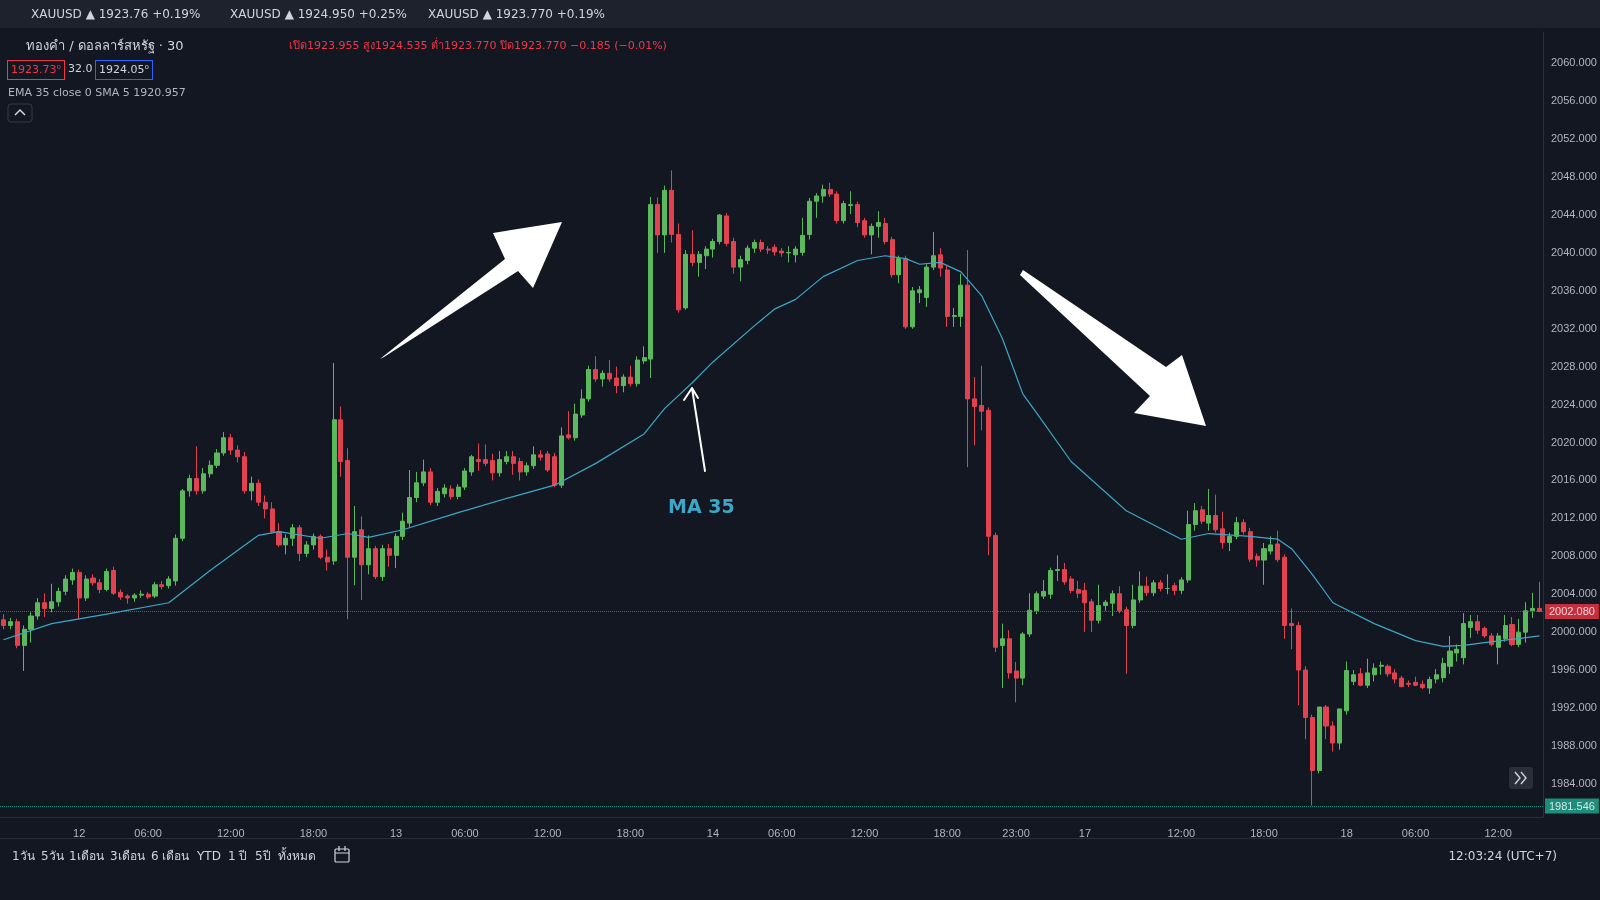 Image resolution: width=1600 pixels, height=900 pixels. What do you see at coordinates (713, 832) in the screenshot?
I see `x-tick-label: 14` at bounding box center [713, 832].